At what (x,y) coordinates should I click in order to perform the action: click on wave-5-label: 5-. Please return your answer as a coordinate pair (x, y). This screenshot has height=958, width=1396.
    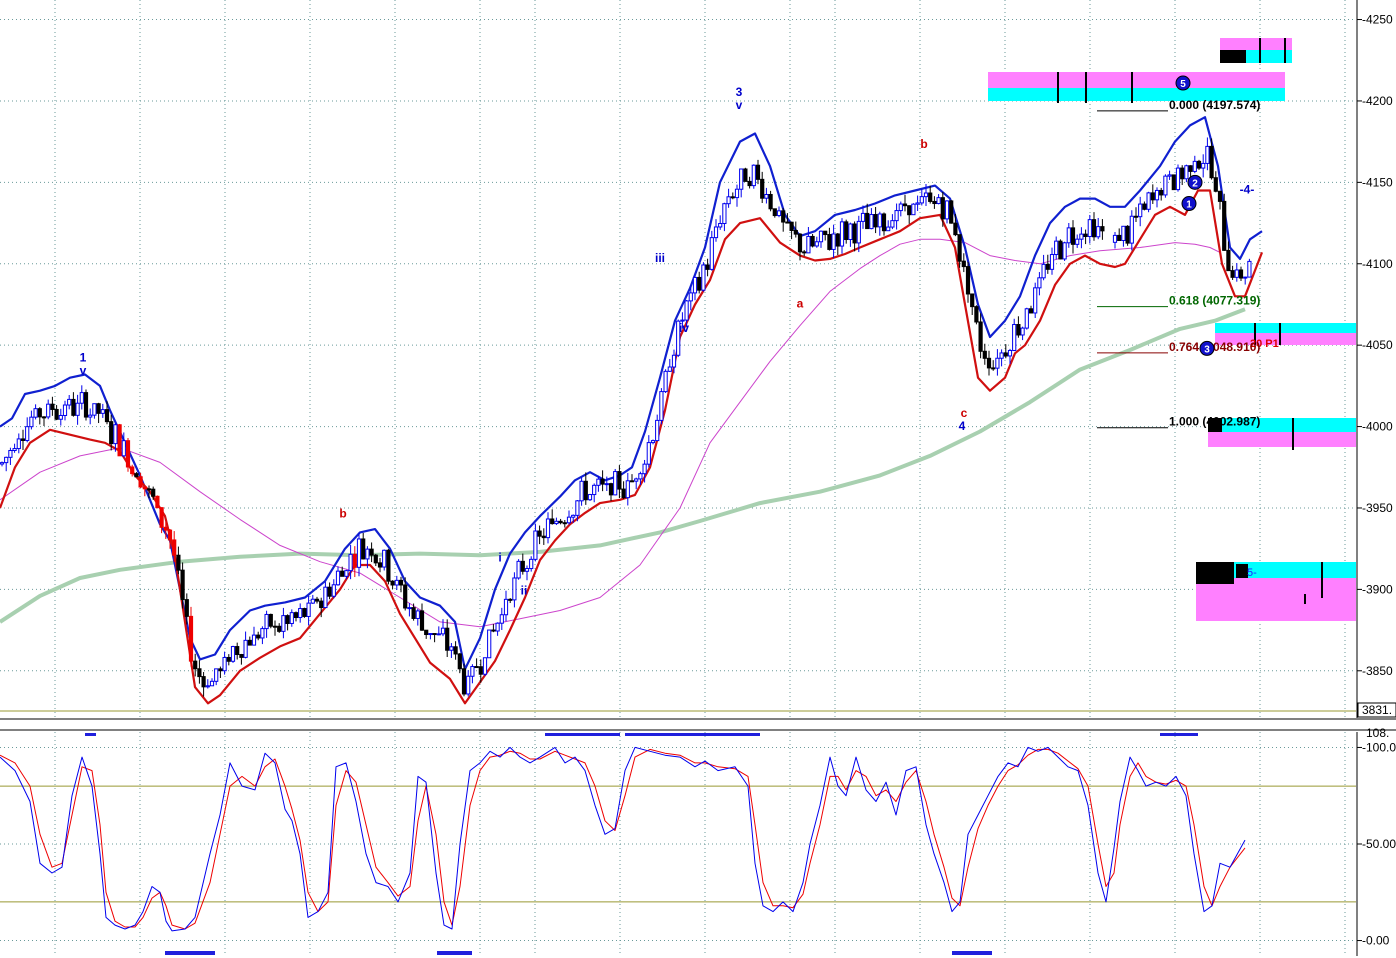
    Looking at the image, I should click on (1252, 573).